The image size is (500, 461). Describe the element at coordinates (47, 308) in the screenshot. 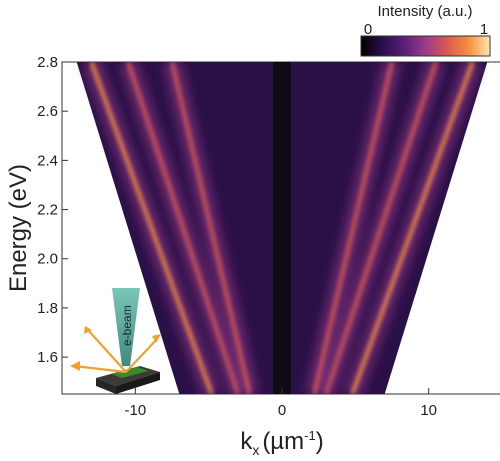

I see `y-tick-label: 1.8` at that location.